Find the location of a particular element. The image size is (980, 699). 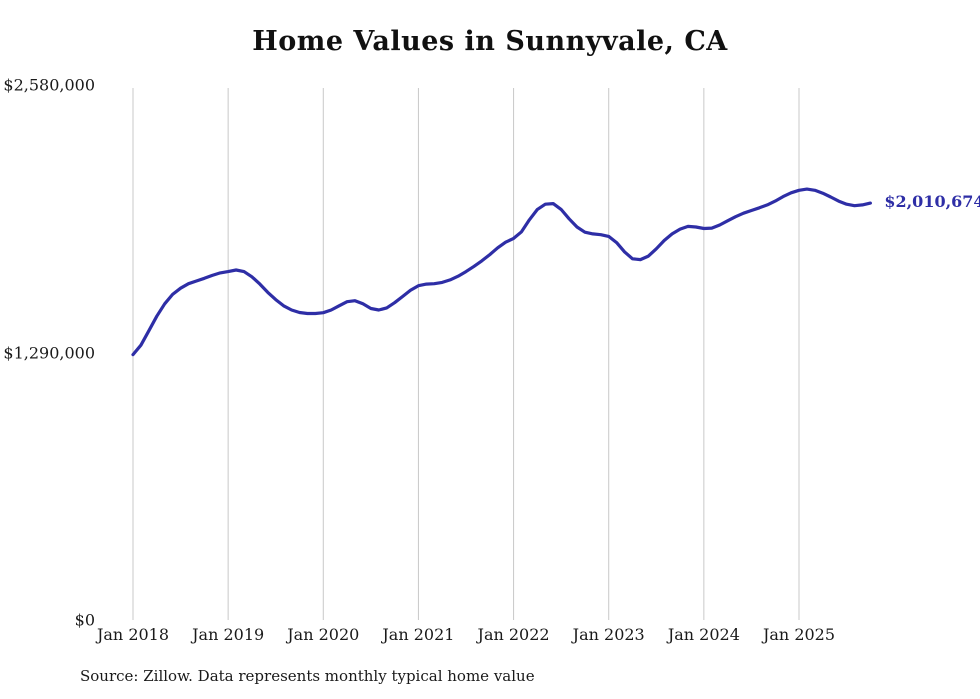

x-tick-label: Jan 2019 is located at coordinates (228, 634).